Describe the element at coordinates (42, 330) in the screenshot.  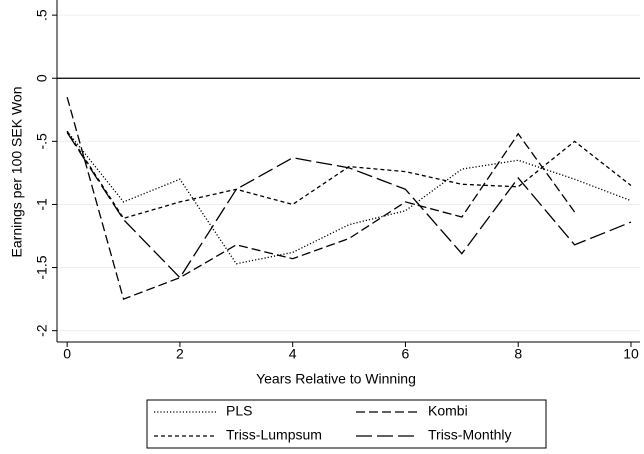
I see `y-tick-label: -2` at that location.